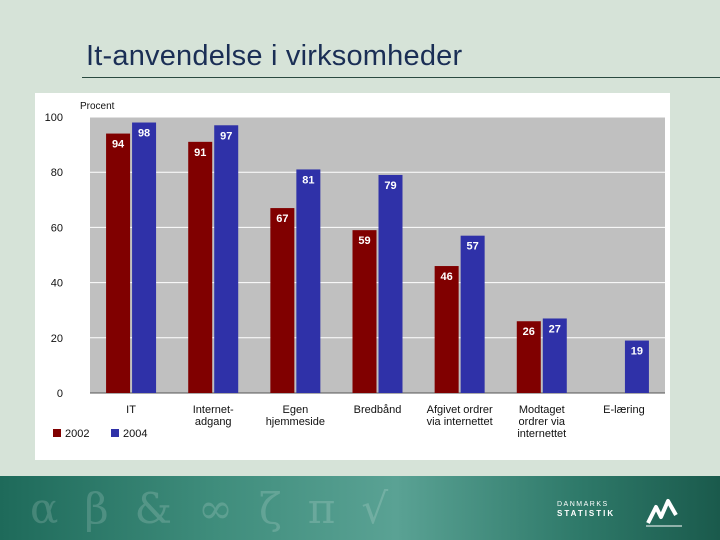 The width and height of the screenshot is (720, 540). Describe the element at coordinates (364, 241) in the screenshot. I see `data-label-2002: 59` at that location.